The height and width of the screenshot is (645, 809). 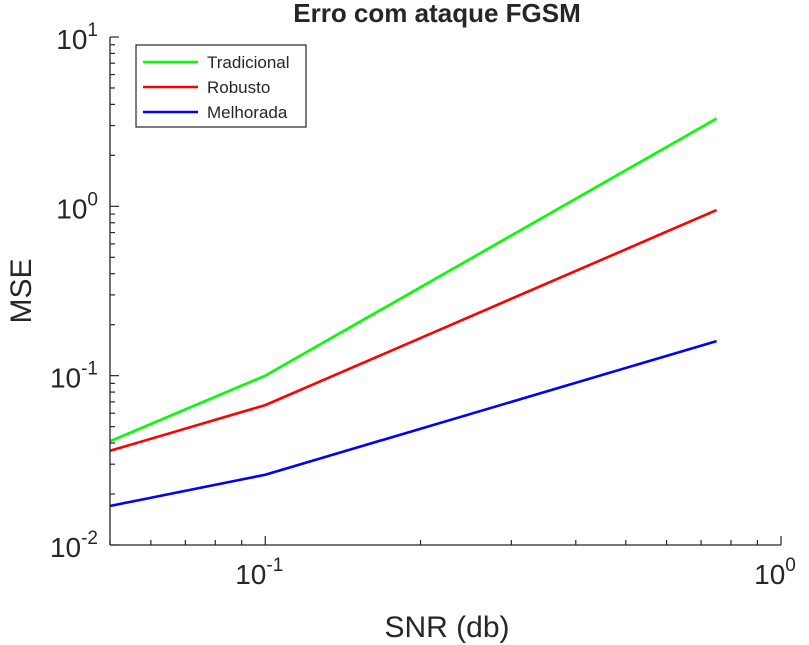 I want to click on y-axis-label: MSE, so click(x=21, y=290).